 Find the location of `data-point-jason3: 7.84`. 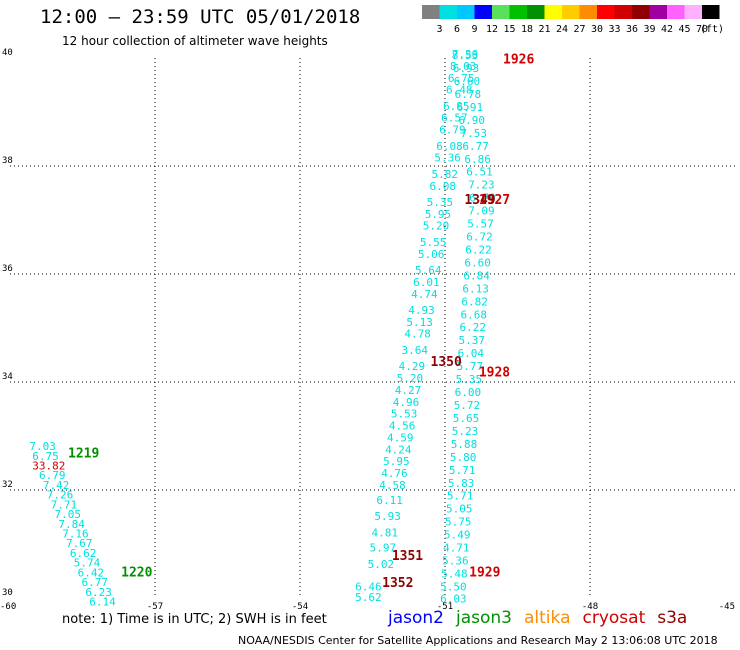

data-point-jason3: 7.84 is located at coordinates (71, 524).